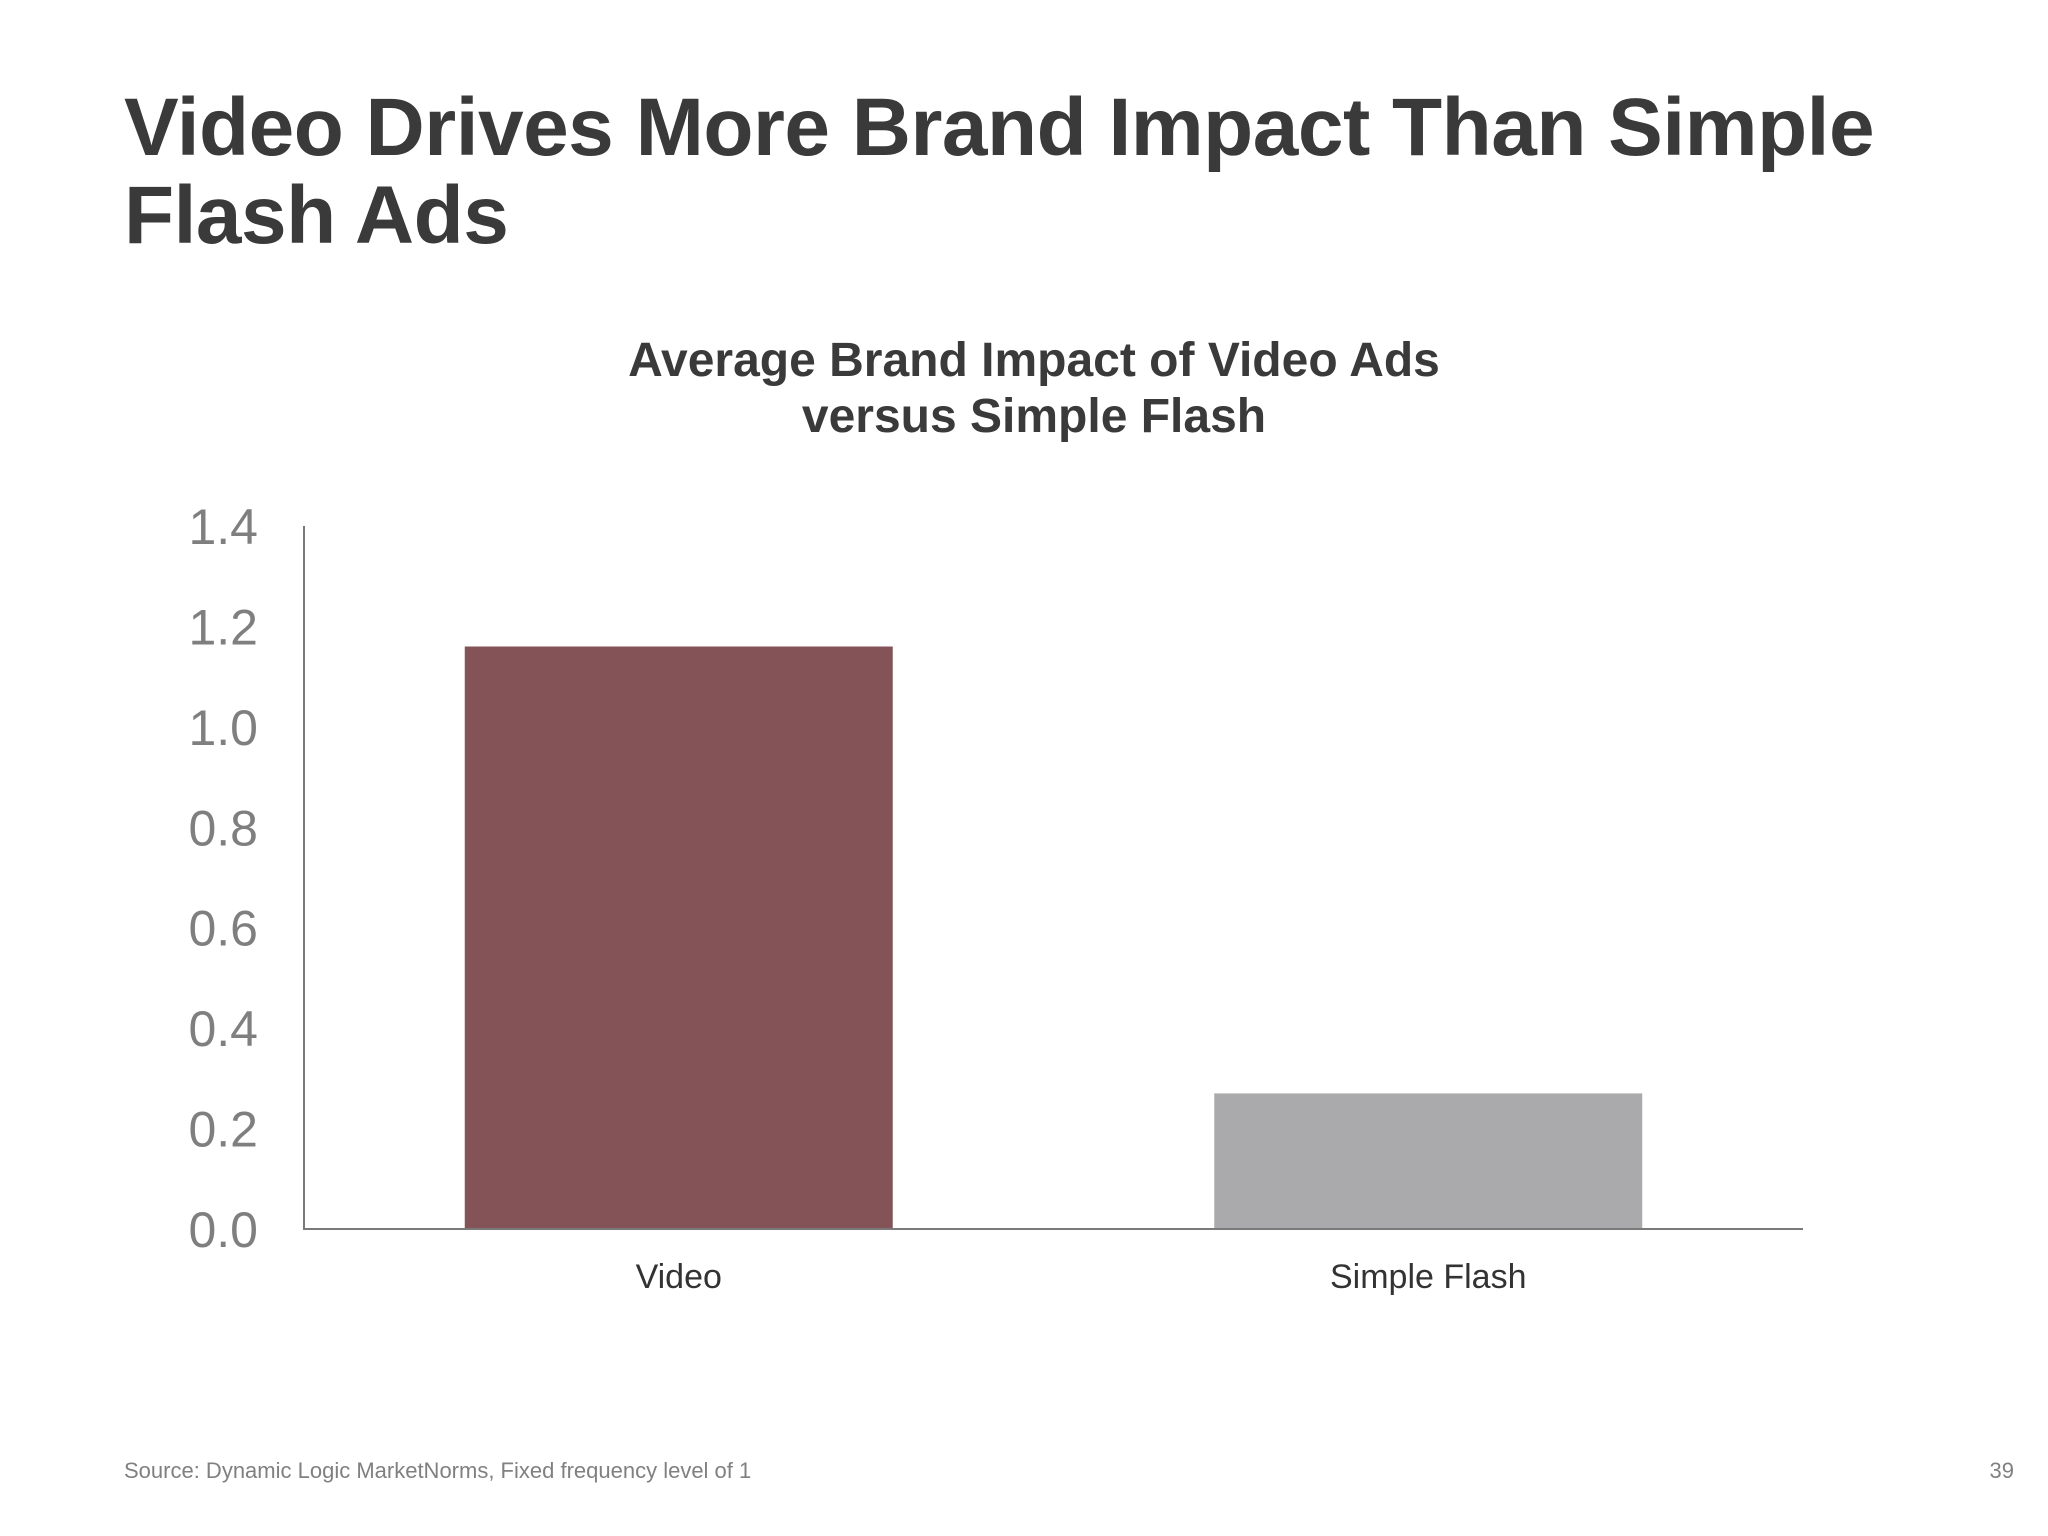  I want to click on y-tick-label: 0.0, so click(223, 1230).